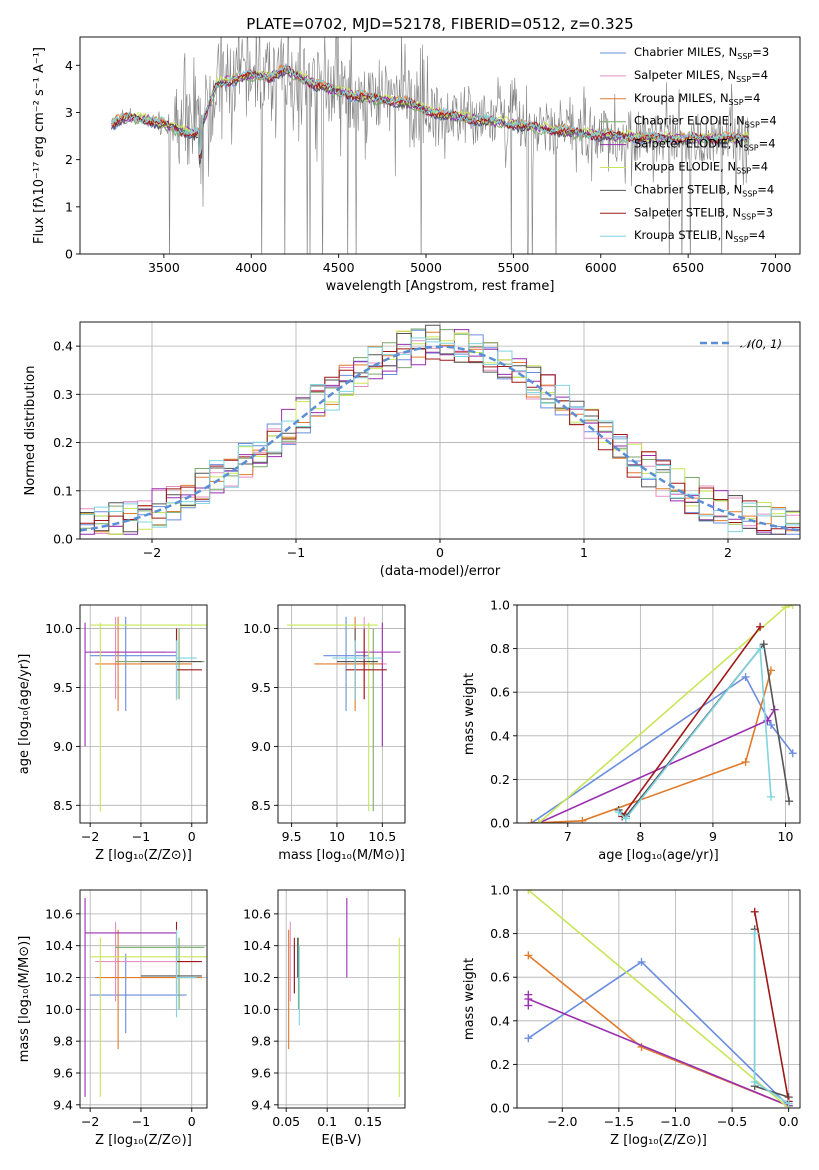 The height and width of the screenshot is (1170, 819). I want to click on y-tick-label: 9.4, so click(261, 1104).